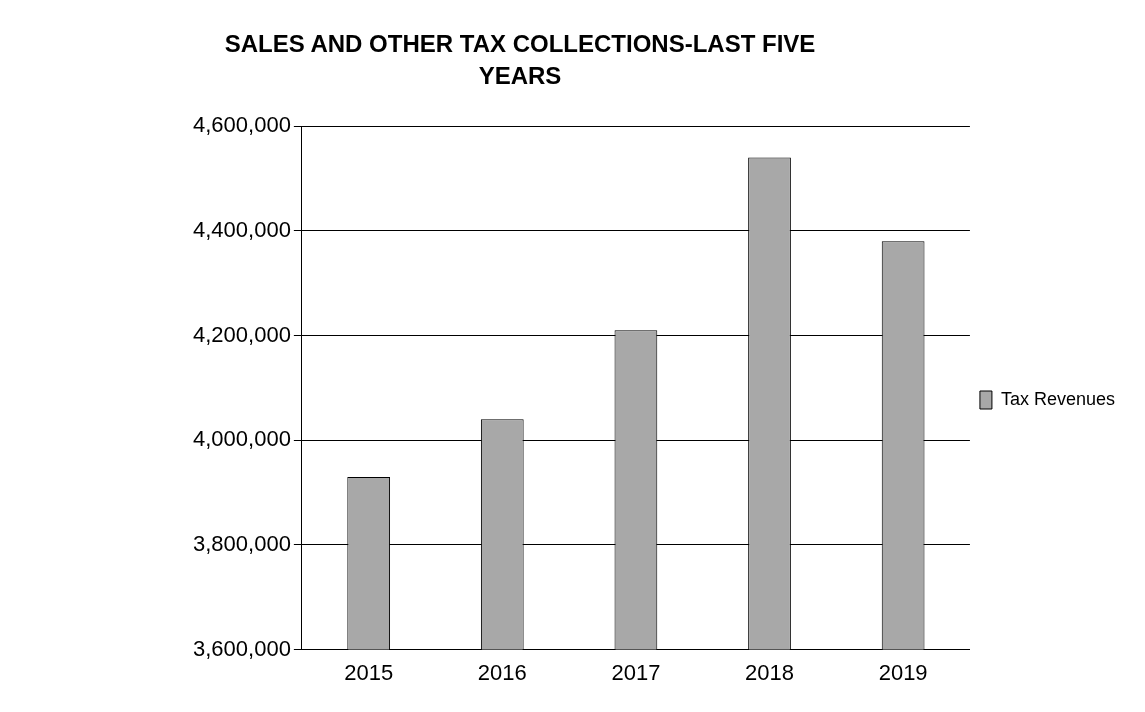  Describe the element at coordinates (502, 672) in the screenshot. I see `x-tick-label: 2016` at that location.